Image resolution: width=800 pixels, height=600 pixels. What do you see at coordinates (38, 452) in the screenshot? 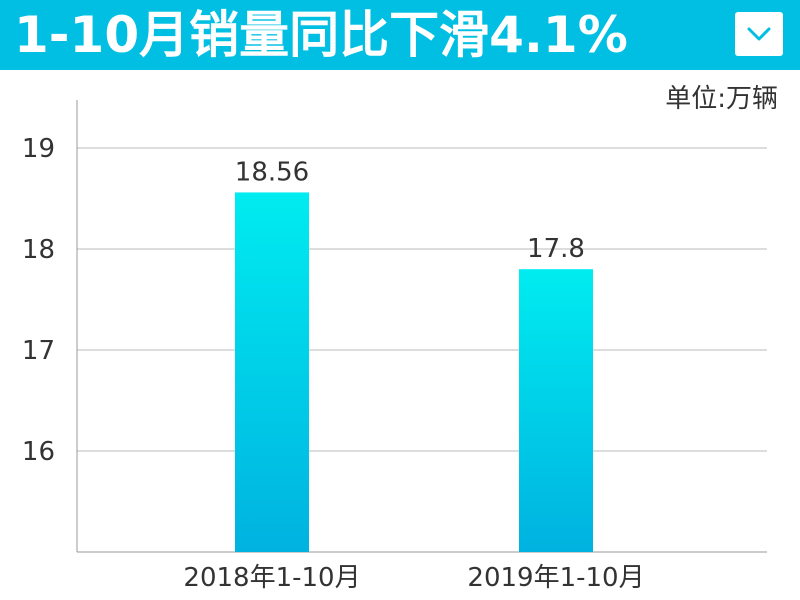
I see `y-tick-label: 16` at bounding box center [38, 452].